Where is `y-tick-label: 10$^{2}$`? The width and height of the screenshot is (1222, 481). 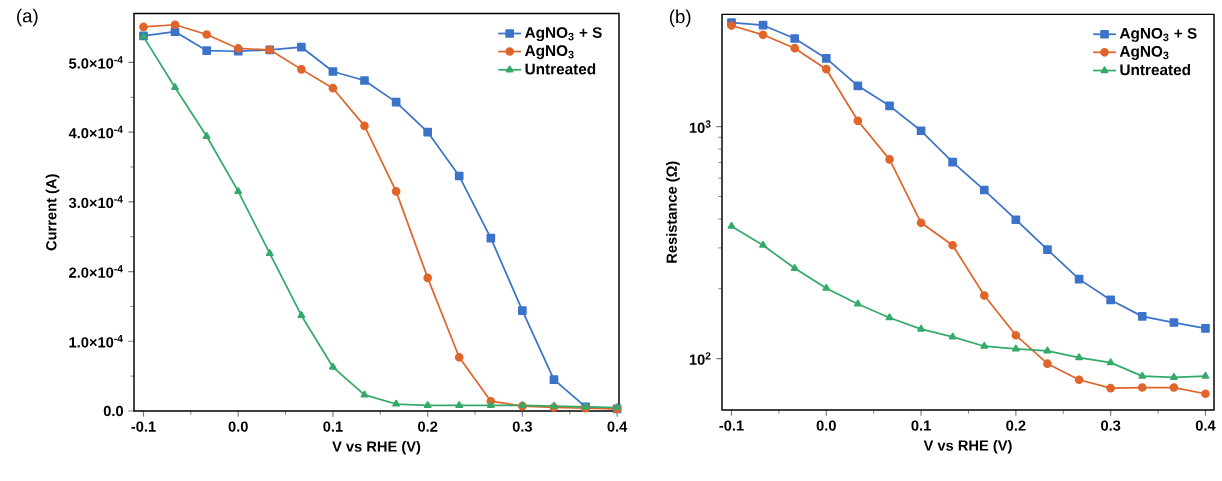
y-tick-label: 10$^{2}$ is located at coordinates (700, 358).